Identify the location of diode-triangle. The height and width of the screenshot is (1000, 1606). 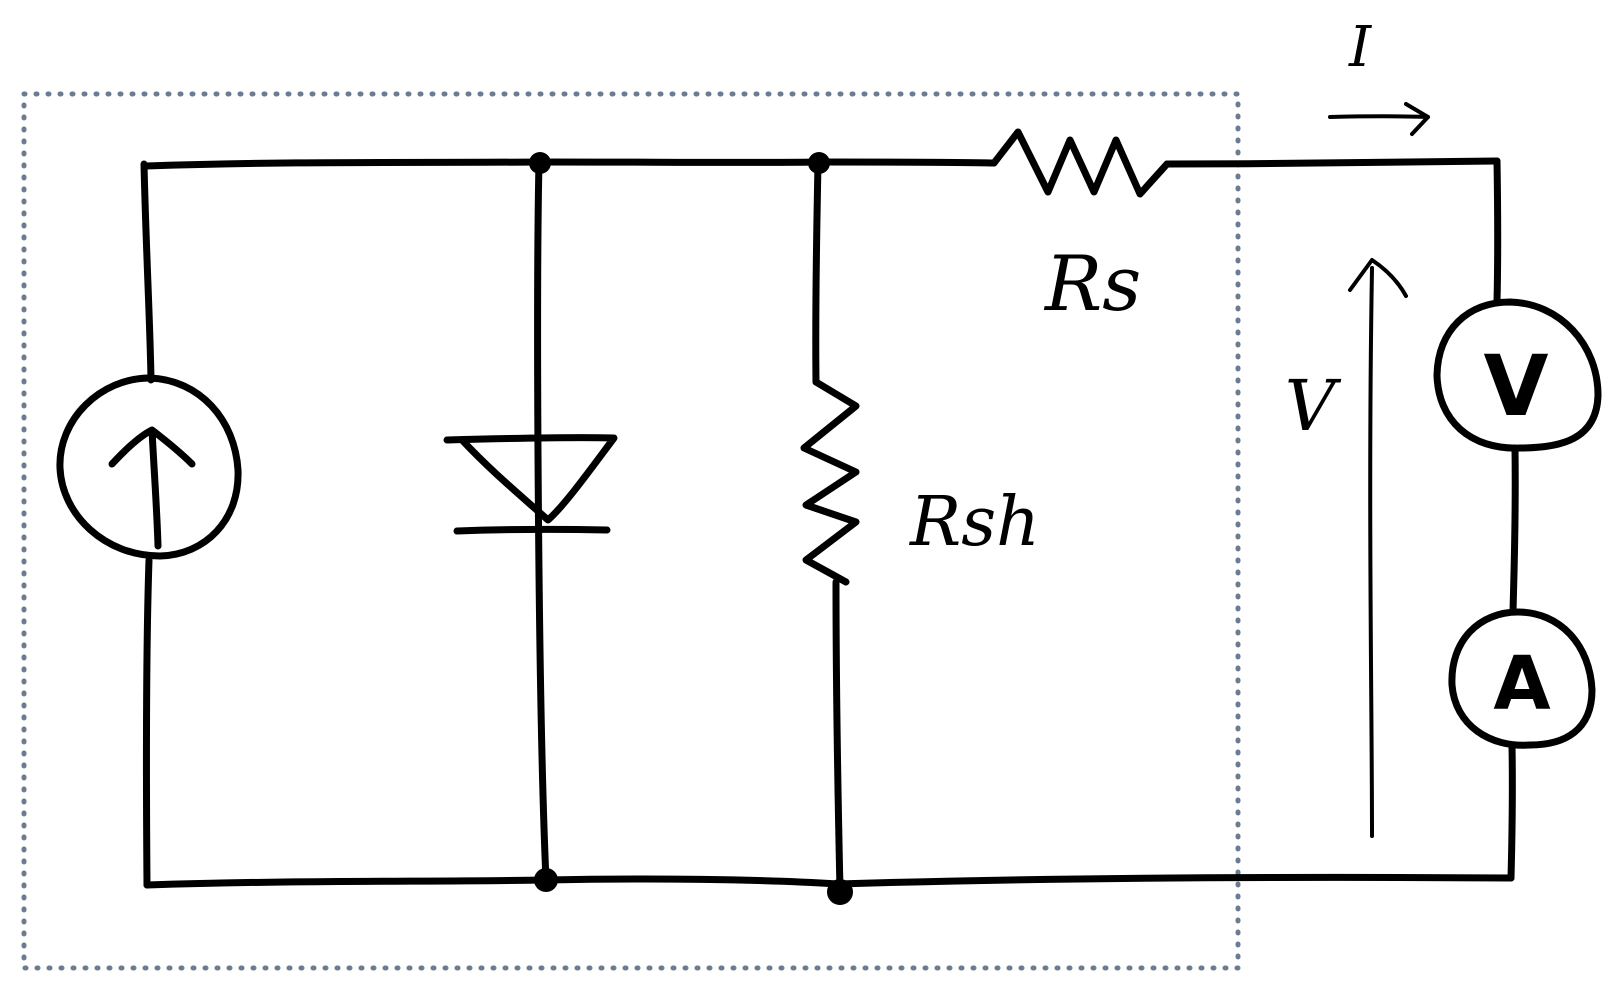
(530, 479).